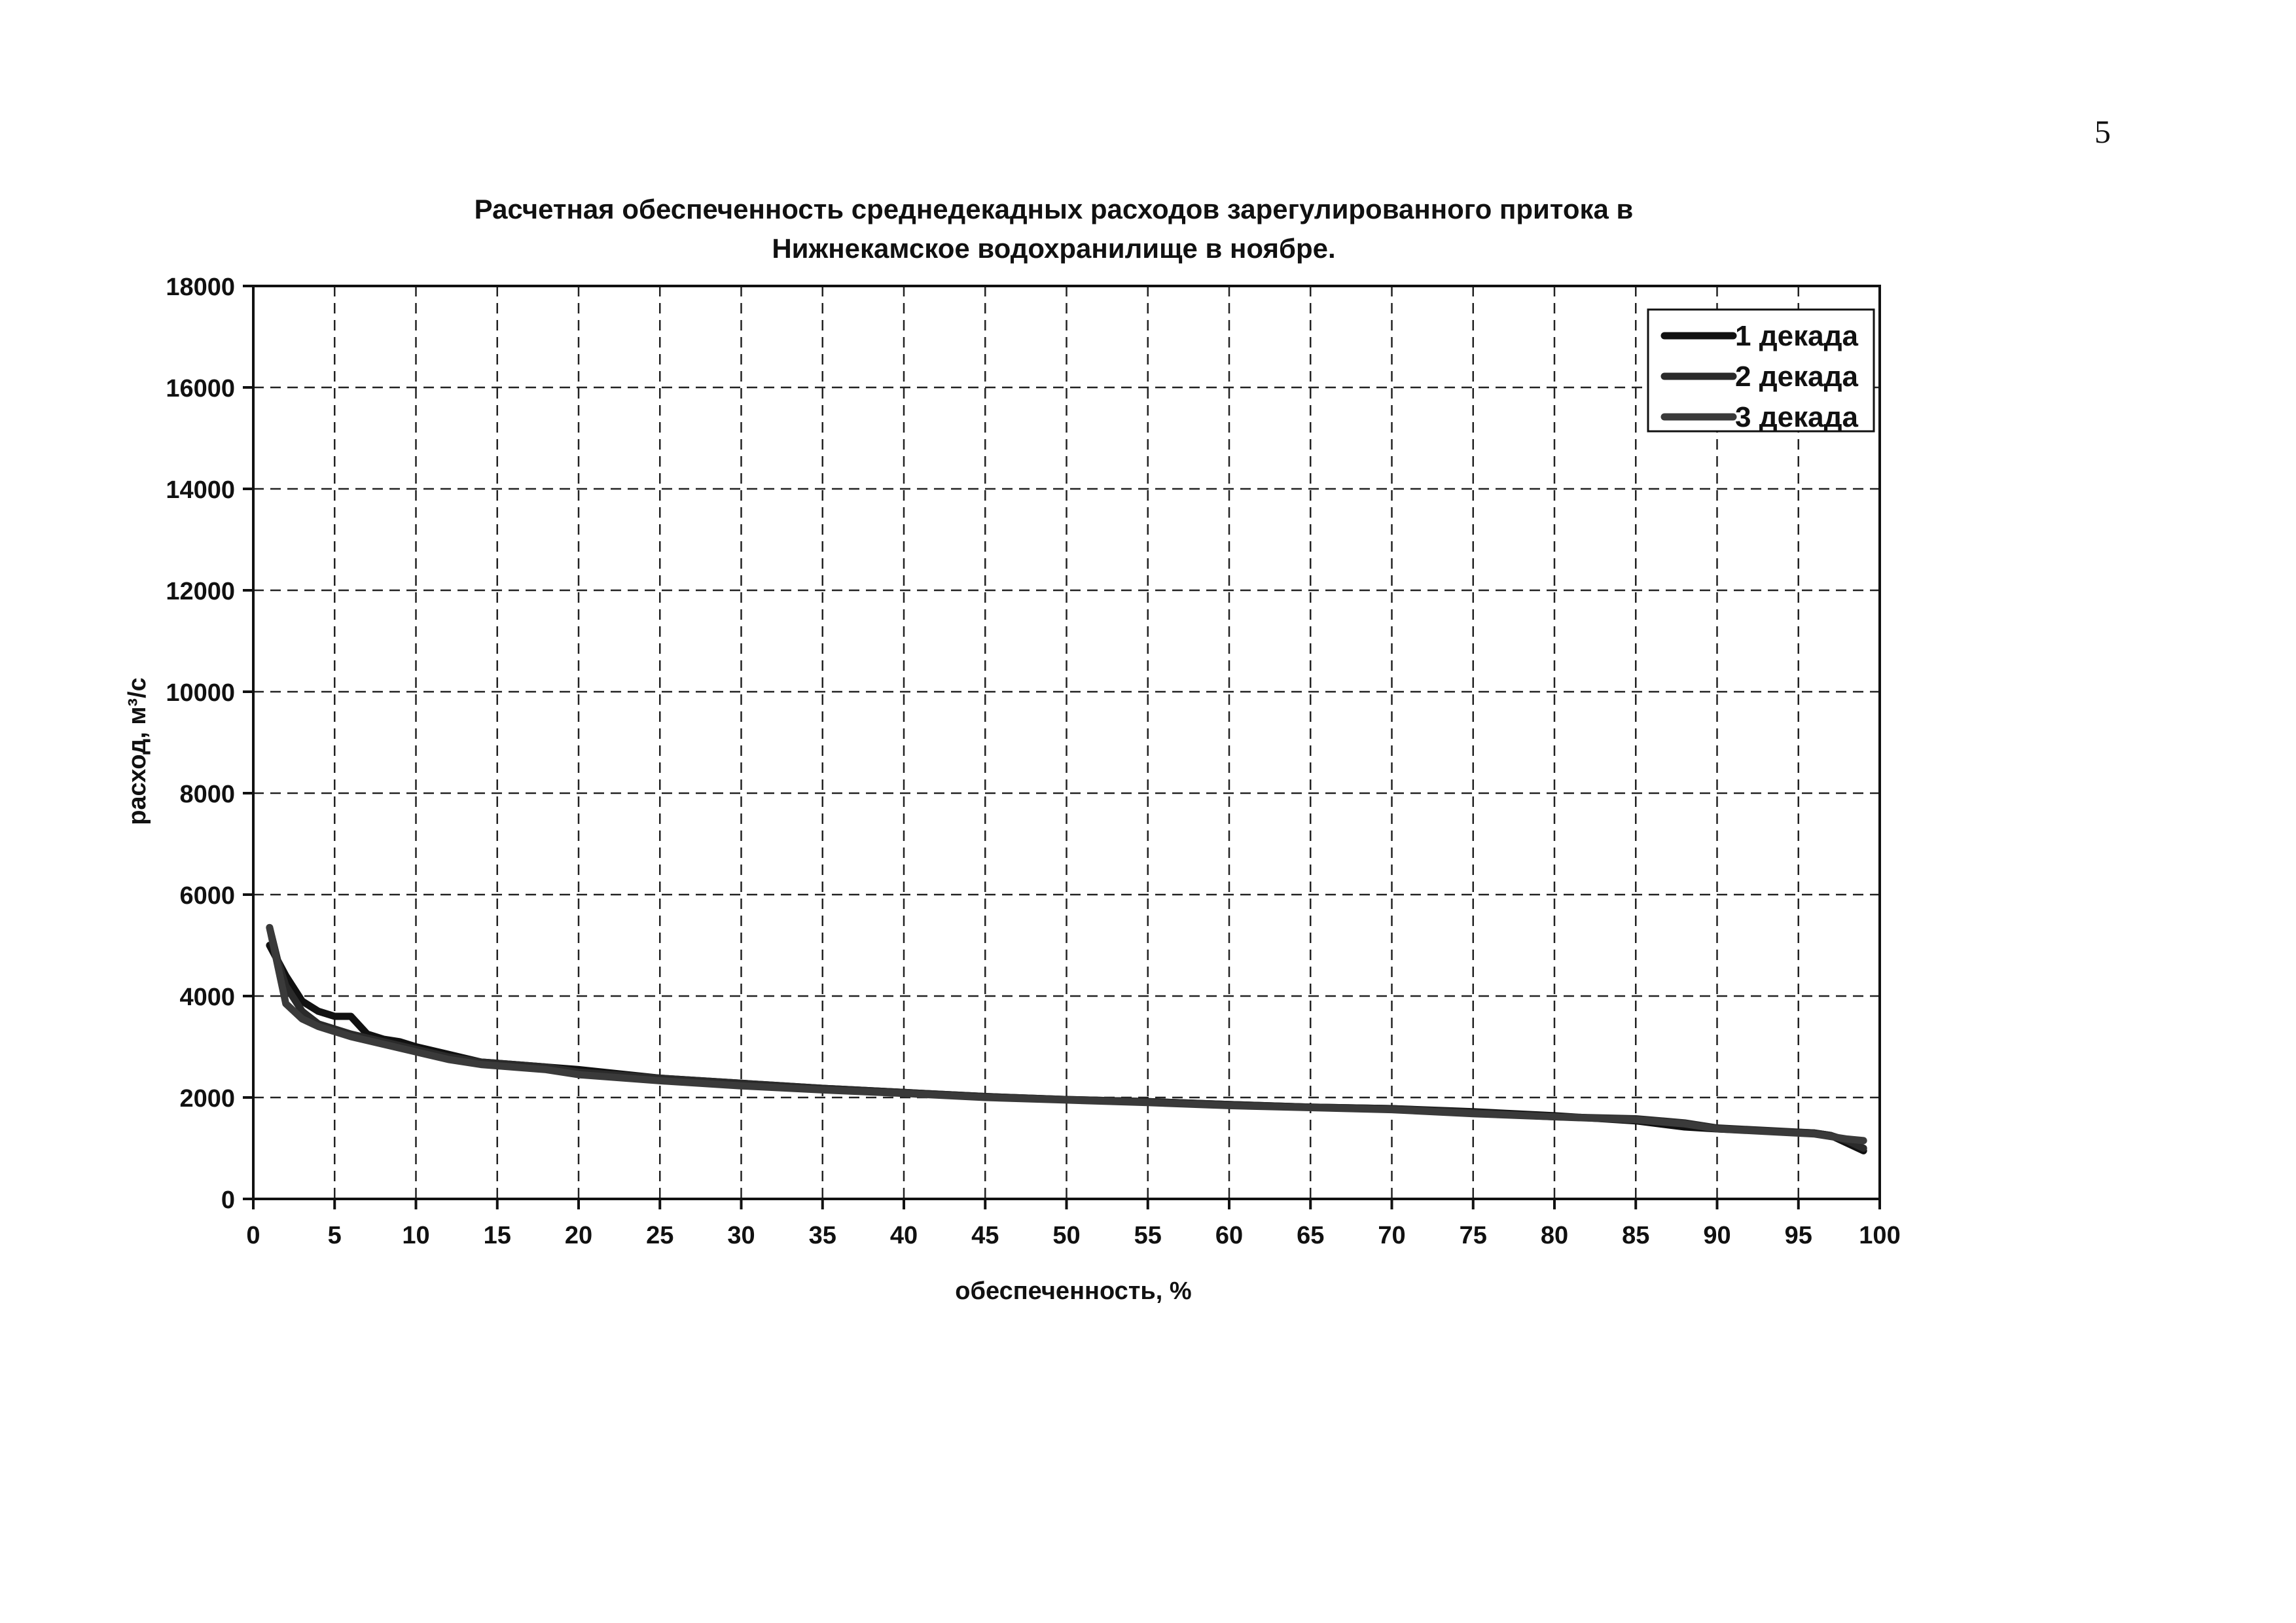  What do you see at coordinates (1797, 336) in the screenshot?
I see `legend-label-1: 1 декада` at bounding box center [1797, 336].